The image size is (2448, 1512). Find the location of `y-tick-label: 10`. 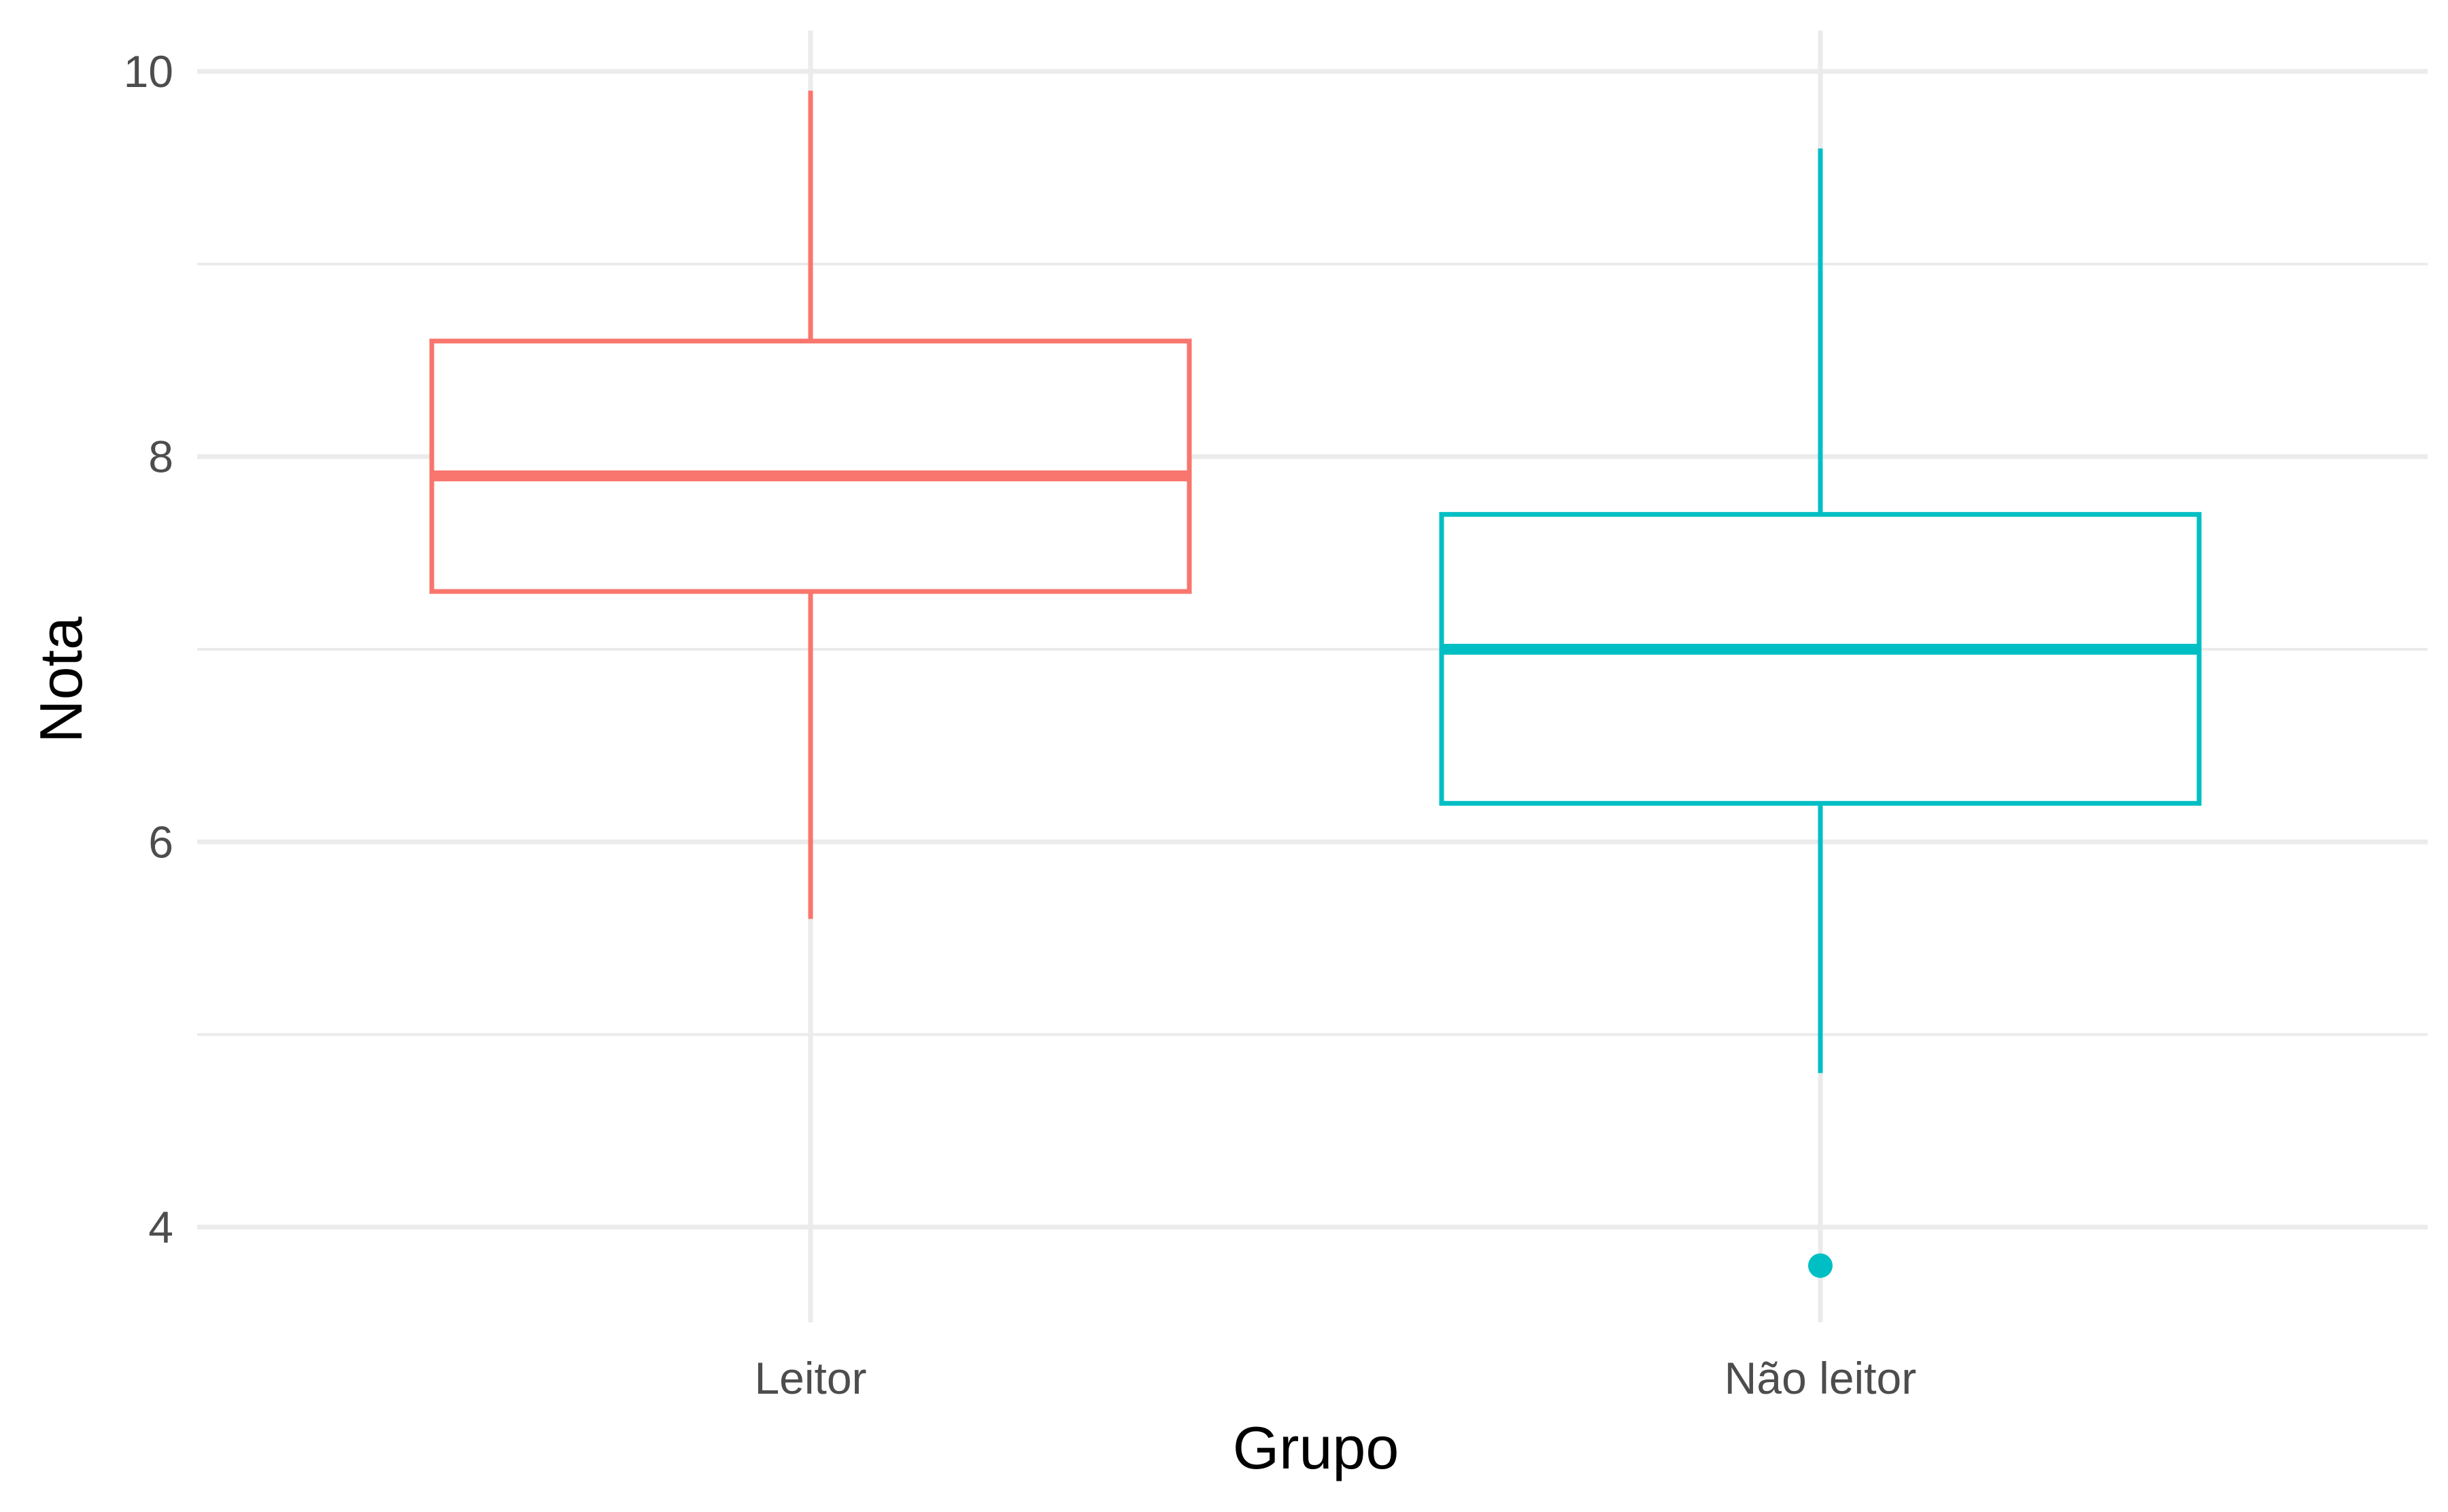

y-tick-label: 10 is located at coordinates (149, 71).